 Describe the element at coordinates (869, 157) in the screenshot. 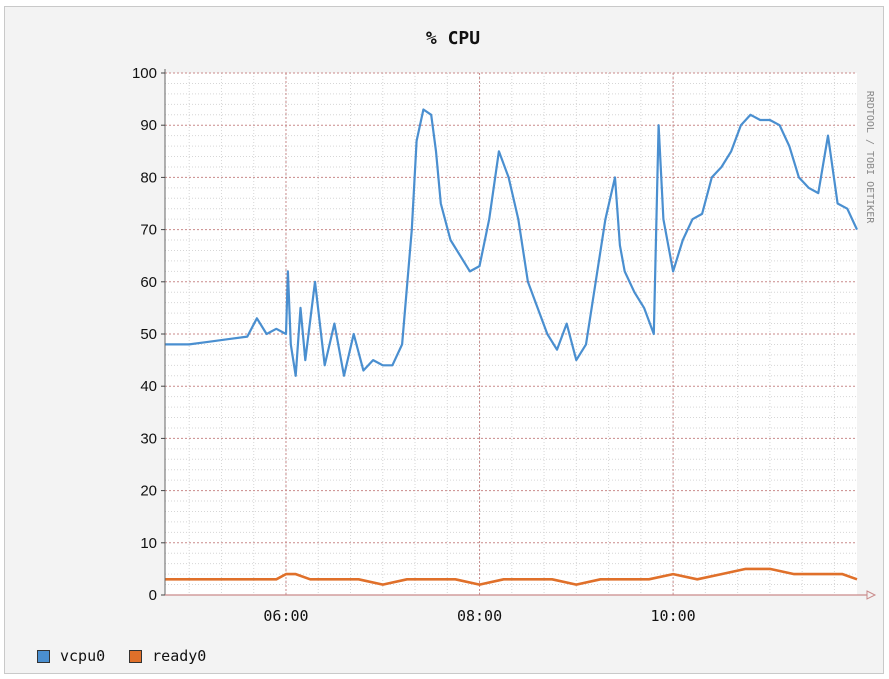

I see `rrdtool-side-label: RRDTOOL / TOBI OETIKER` at that location.